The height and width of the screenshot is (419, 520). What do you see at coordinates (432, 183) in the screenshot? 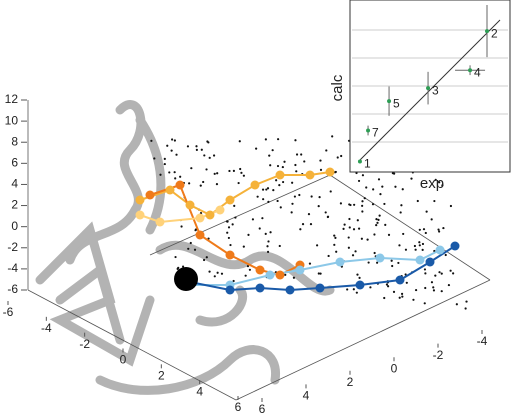
I see `x-axis-label: exp` at bounding box center [432, 183].